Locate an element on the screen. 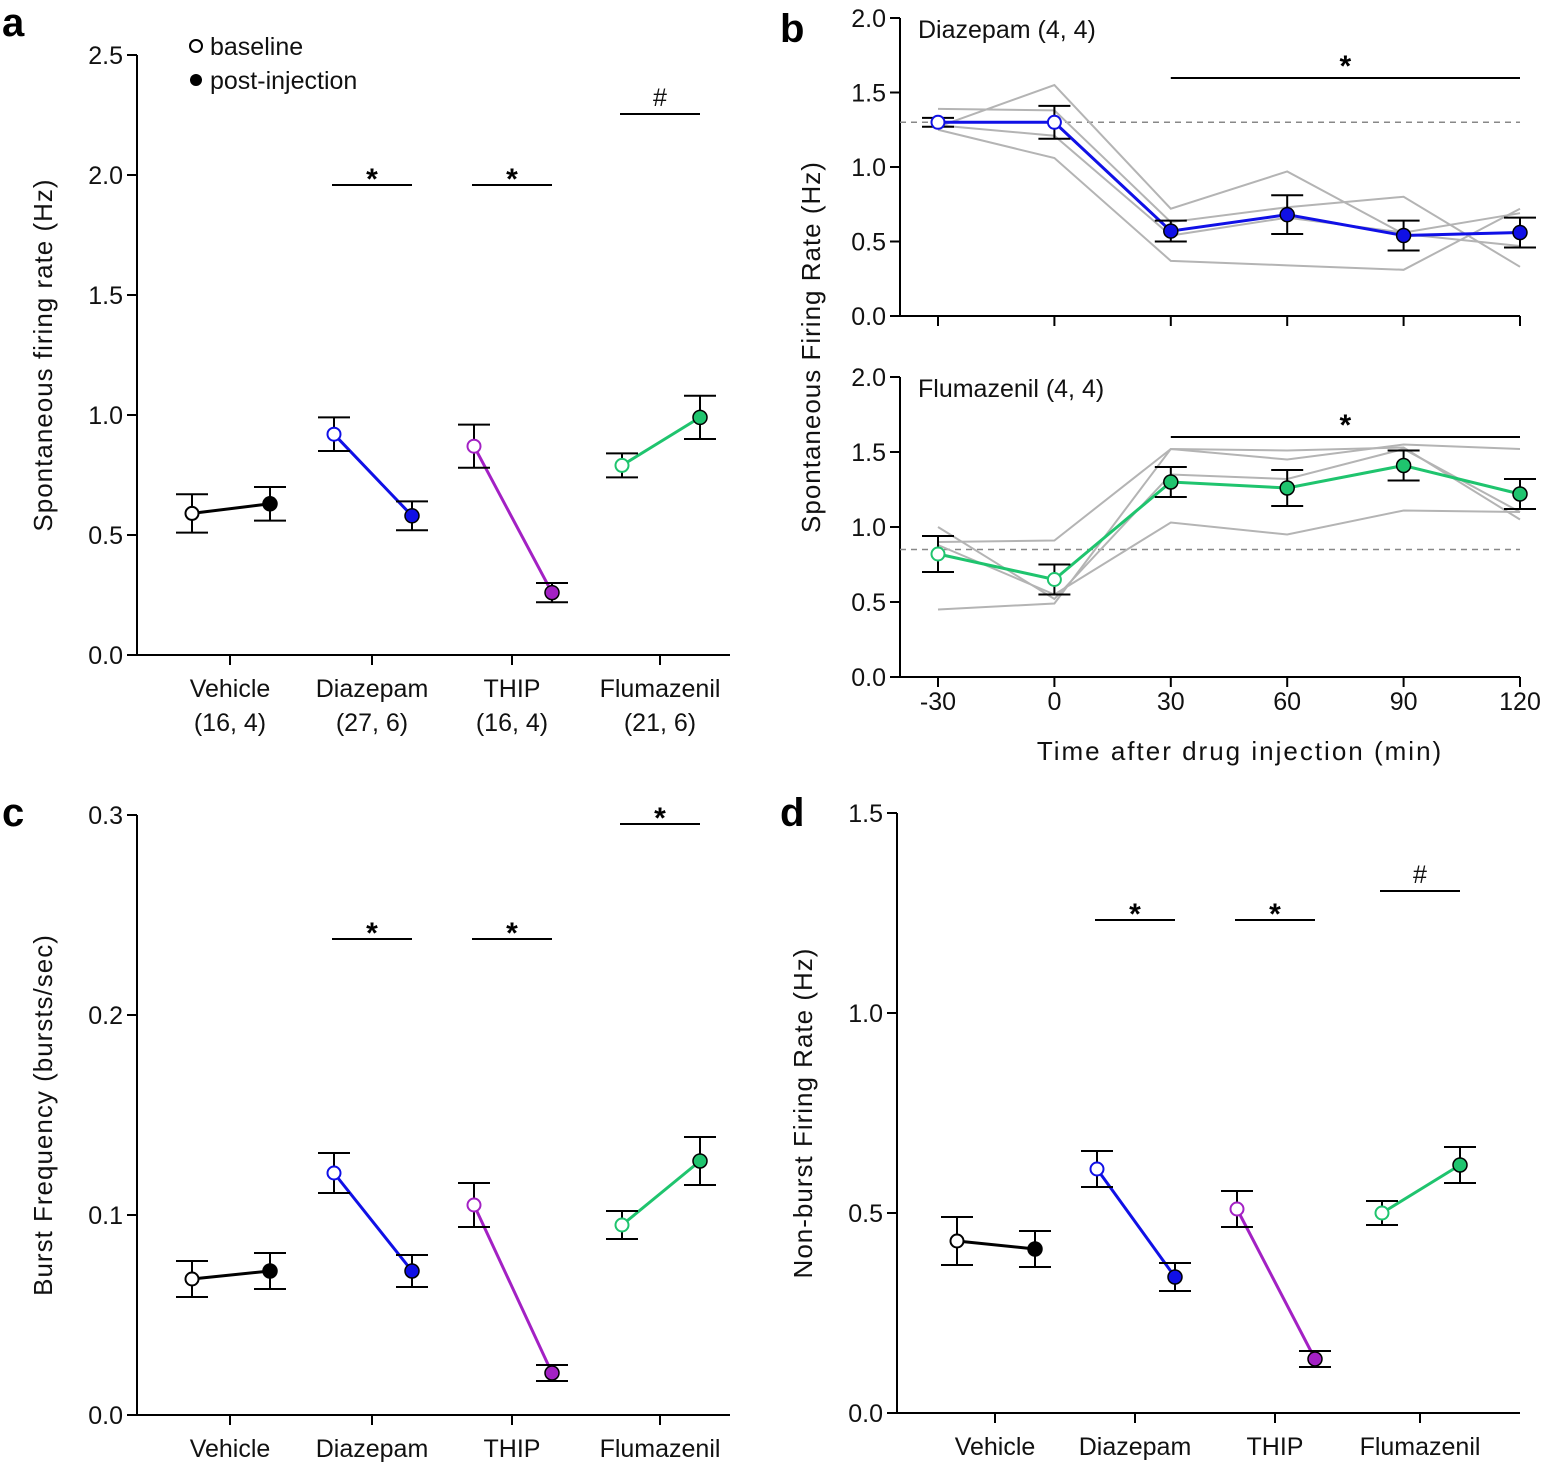 Image resolution: width=1546 pixels, height=1464 pixels. x-tick-label: 60 is located at coordinates (1287, 702).